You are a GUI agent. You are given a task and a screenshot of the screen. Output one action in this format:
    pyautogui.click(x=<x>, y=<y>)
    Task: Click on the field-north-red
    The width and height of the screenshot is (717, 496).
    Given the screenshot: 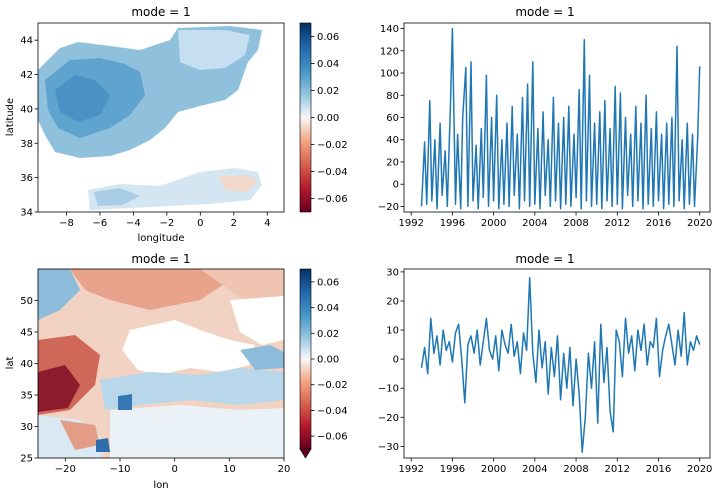 What is the action you would take?
    pyautogui.click(x=150, y=289)
    